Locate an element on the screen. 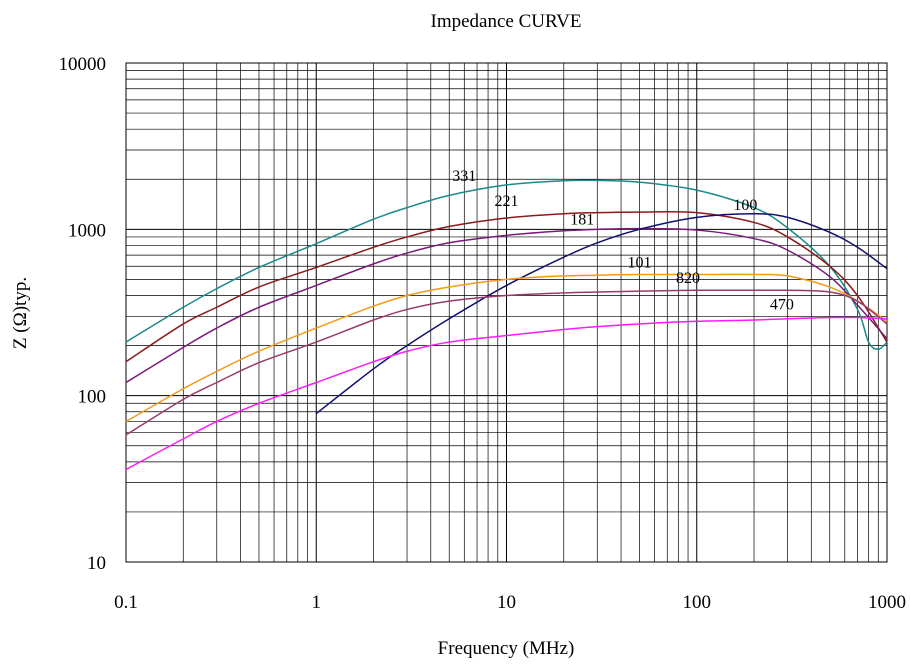 The height and width of the screenshot is (664, 910). x-tick-labels: 0.1 1 10 100 1000 is located at coordinates (510, 602).